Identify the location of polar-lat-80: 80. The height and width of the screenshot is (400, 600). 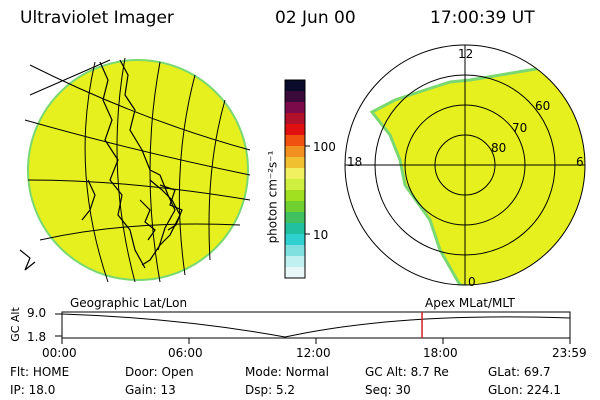
(499, 148).